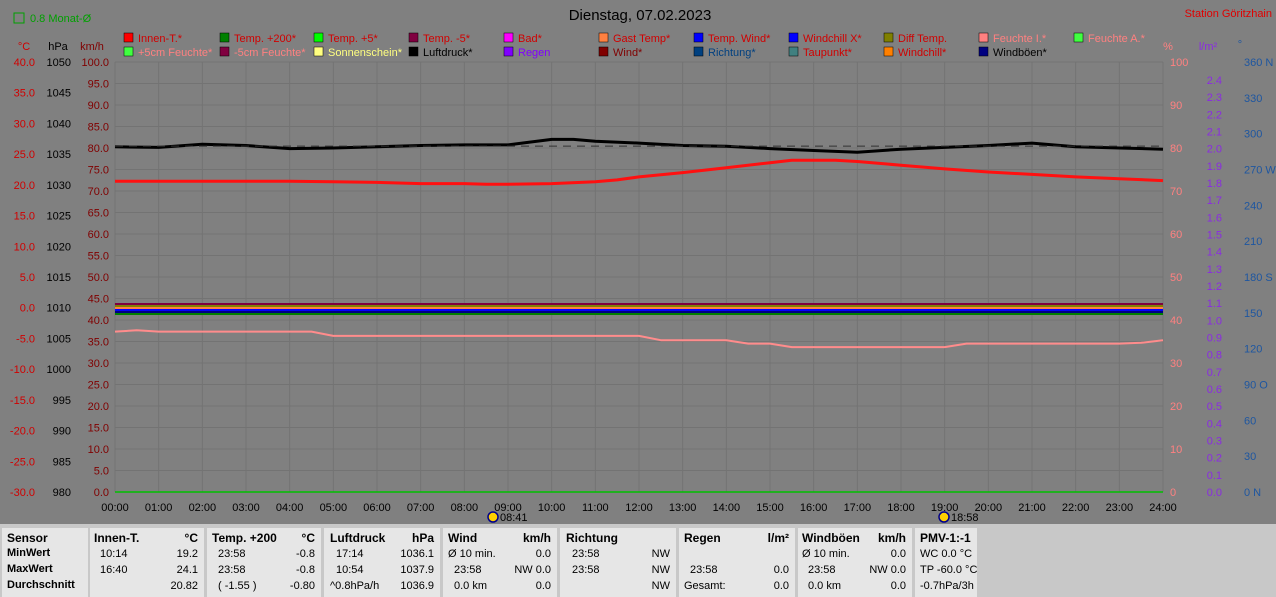 The image size is (1276, 597). I want to click on rain-tick-label: 0.4, so click(1214, 424).